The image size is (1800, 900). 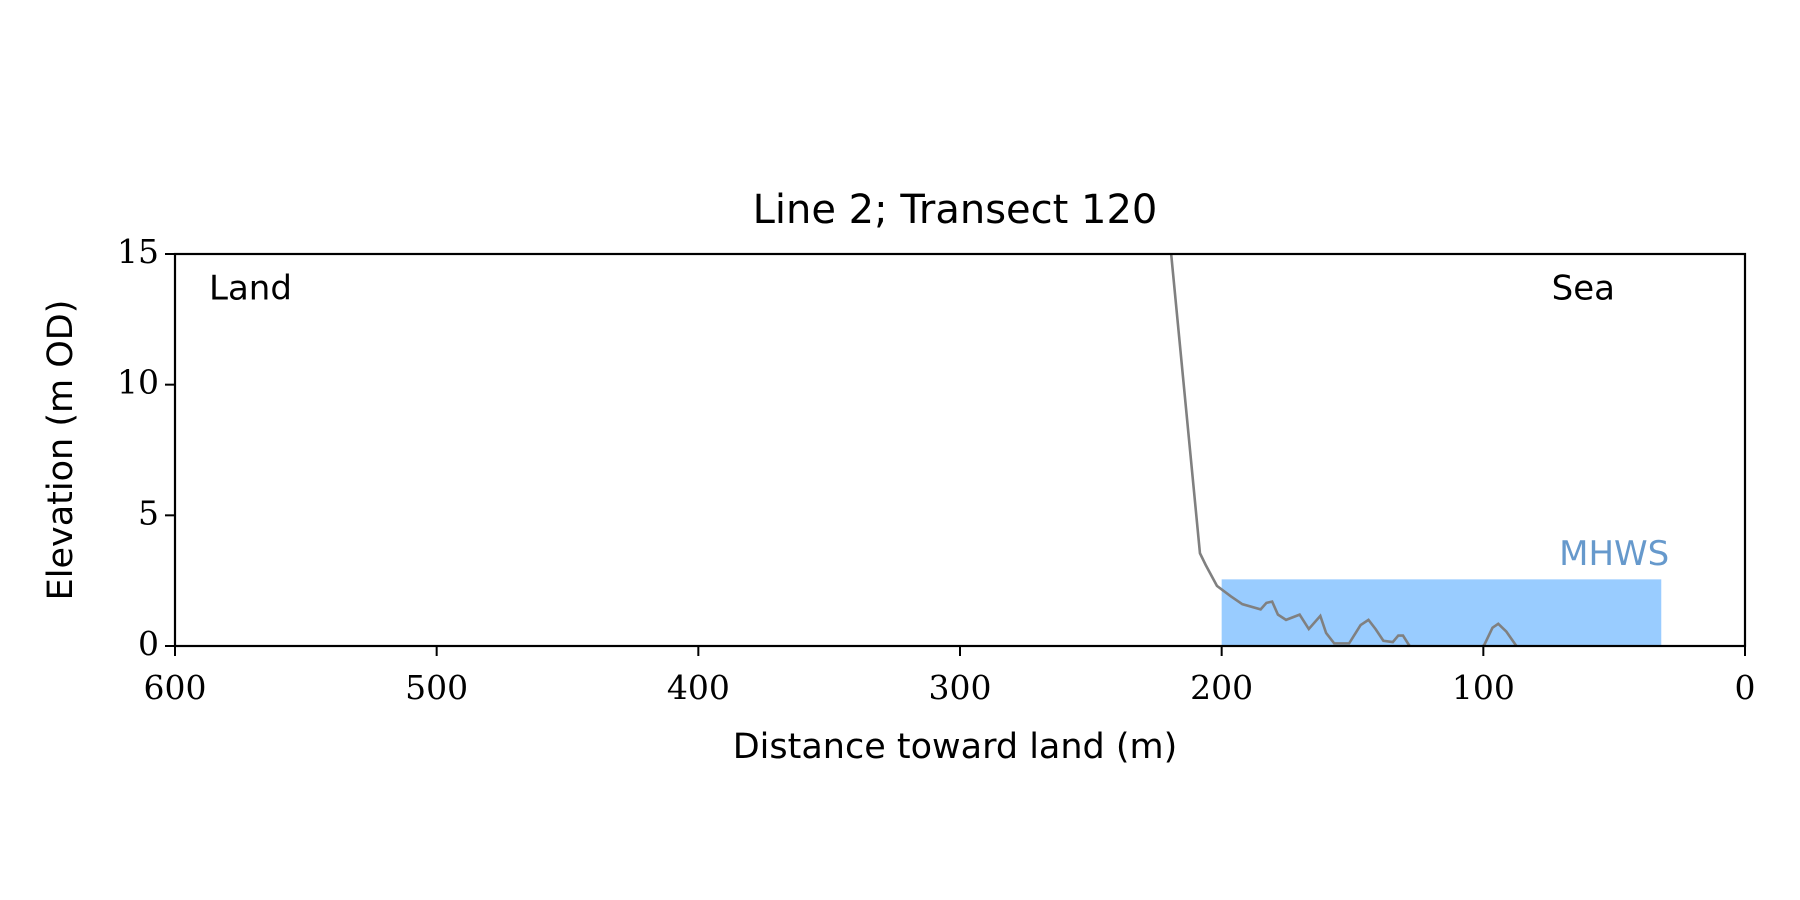 I want to click on profile-line, so click(x=1344, y=450).